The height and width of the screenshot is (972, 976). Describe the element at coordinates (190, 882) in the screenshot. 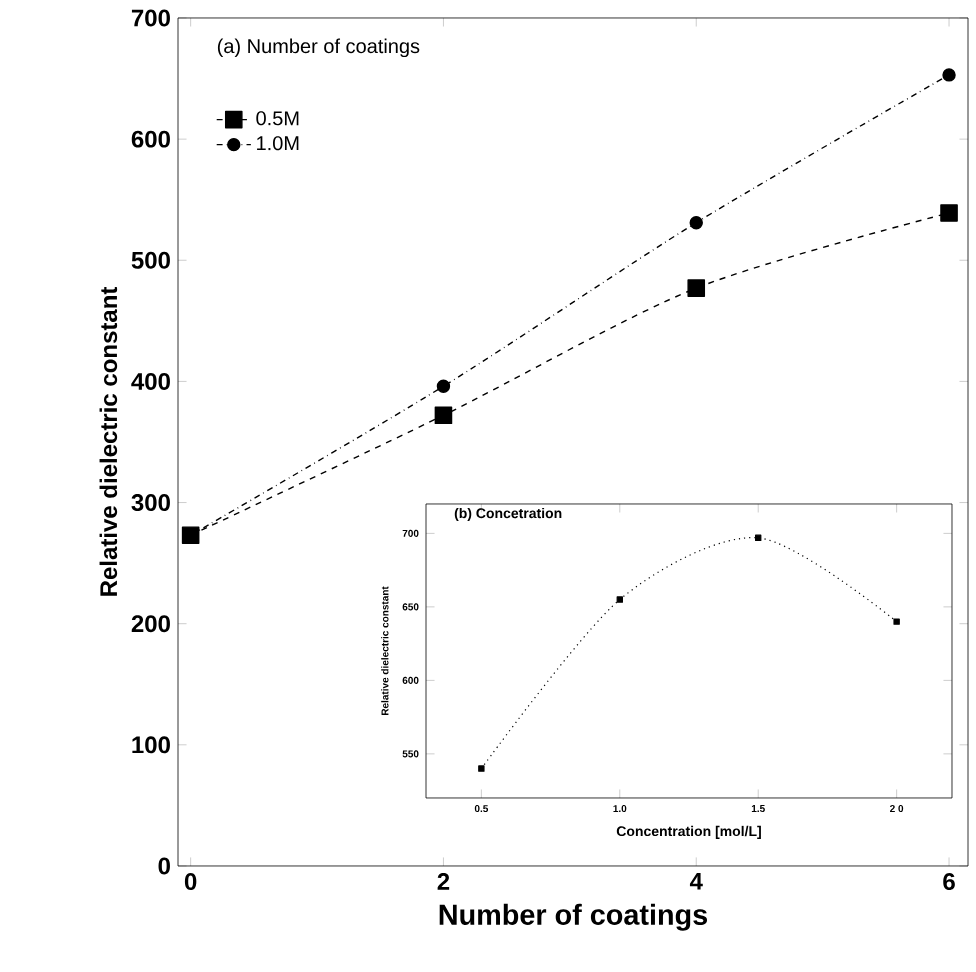

I see `x-tick-label: 0` at that location.